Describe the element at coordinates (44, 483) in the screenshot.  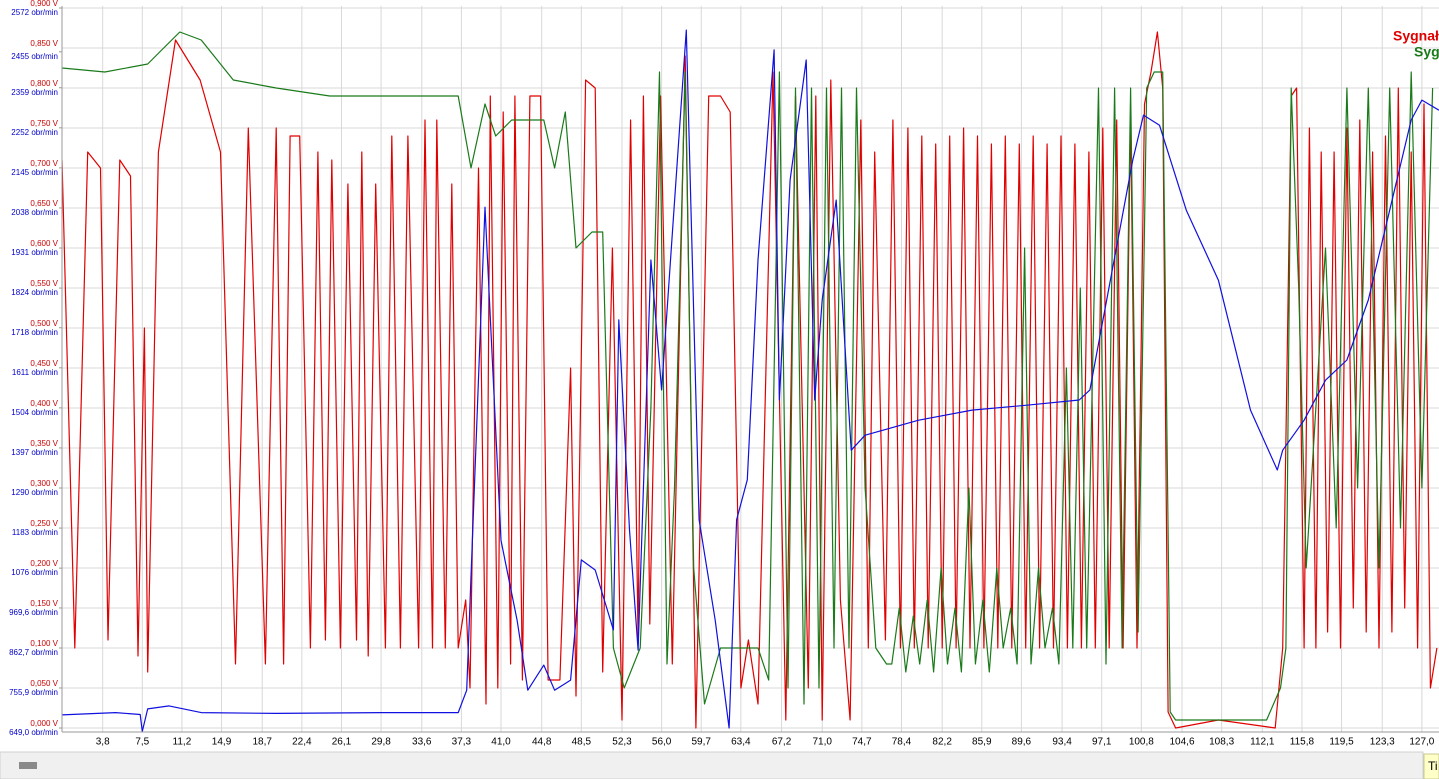
I see `y-tick-label: 0,300 V` at that location.